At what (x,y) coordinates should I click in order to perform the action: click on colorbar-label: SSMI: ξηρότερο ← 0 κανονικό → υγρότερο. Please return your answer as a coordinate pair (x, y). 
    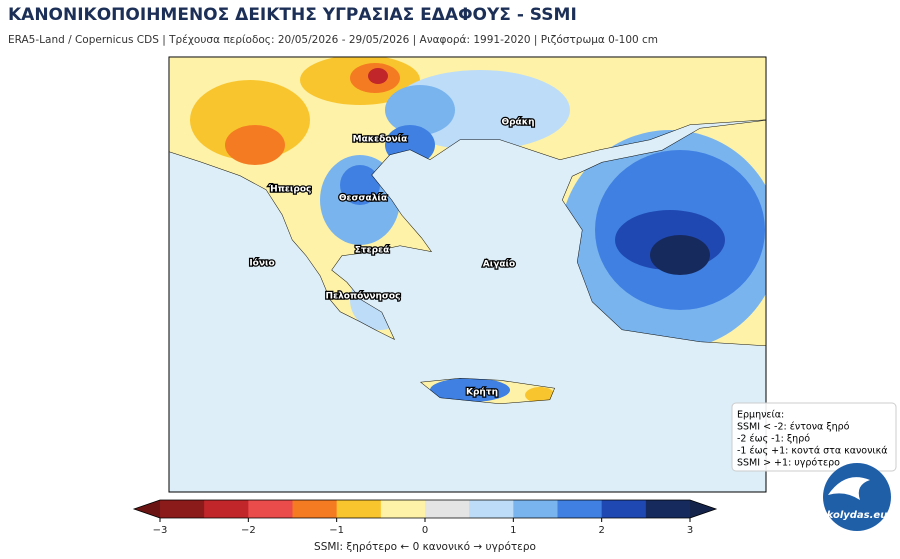
    Looking at the image, I should click on (425, 547).